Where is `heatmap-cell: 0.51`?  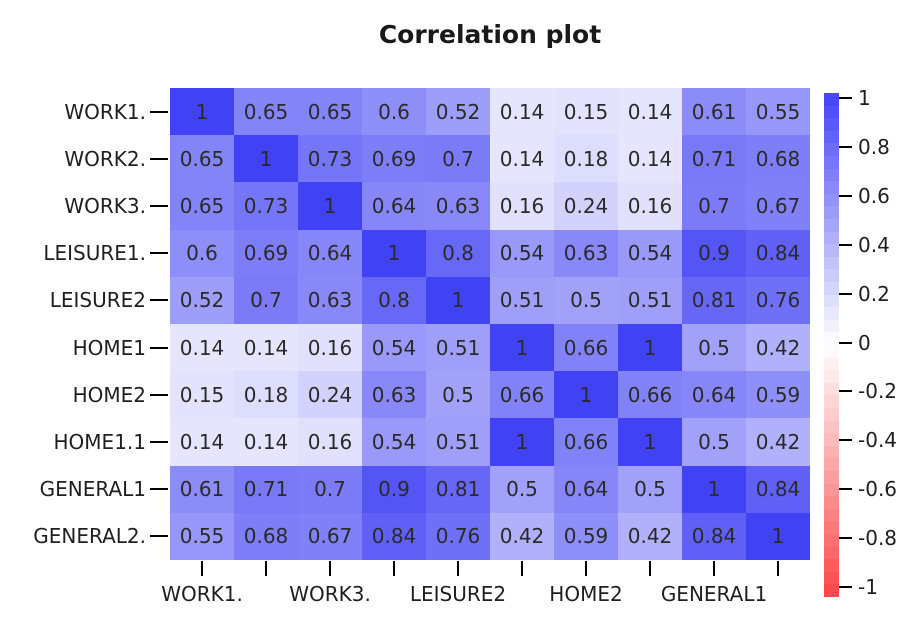 heatmap-cell: 0.51 is located at coordinates (458, 442).